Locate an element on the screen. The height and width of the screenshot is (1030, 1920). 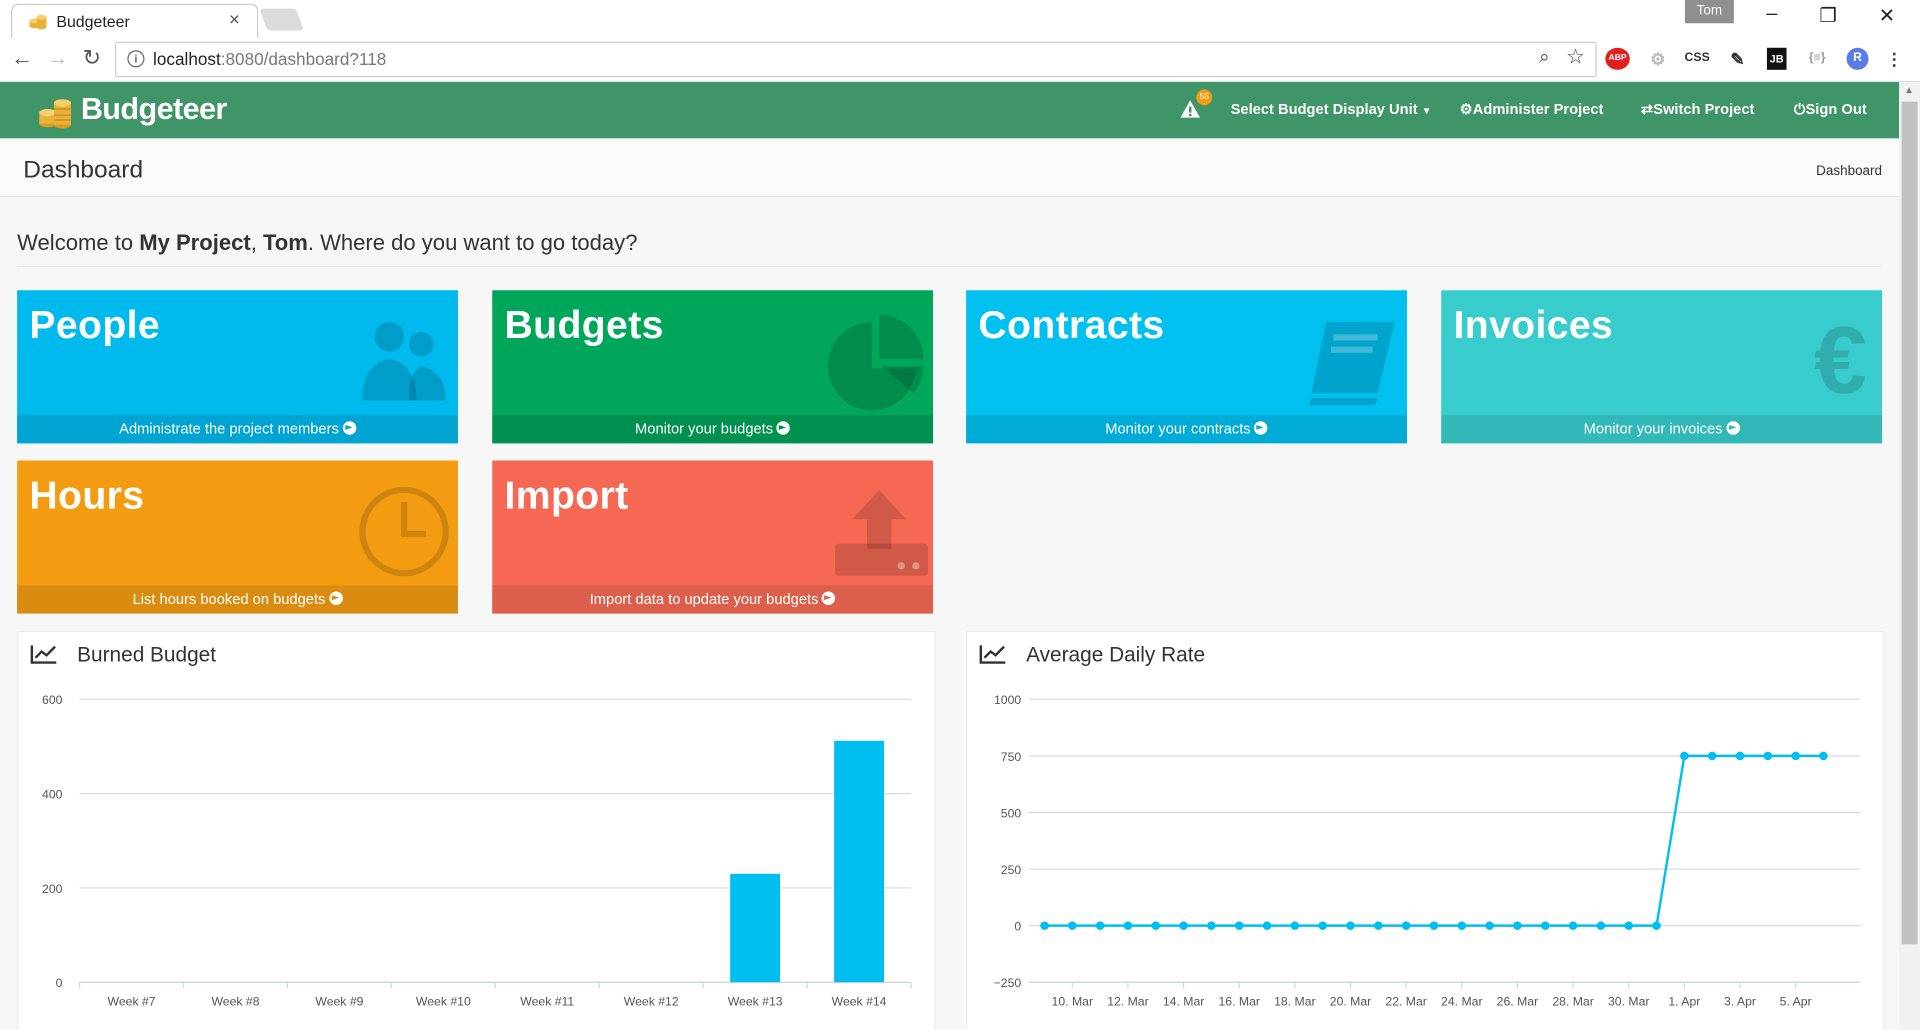
info-icon: i is located at coordinates (136, 59).